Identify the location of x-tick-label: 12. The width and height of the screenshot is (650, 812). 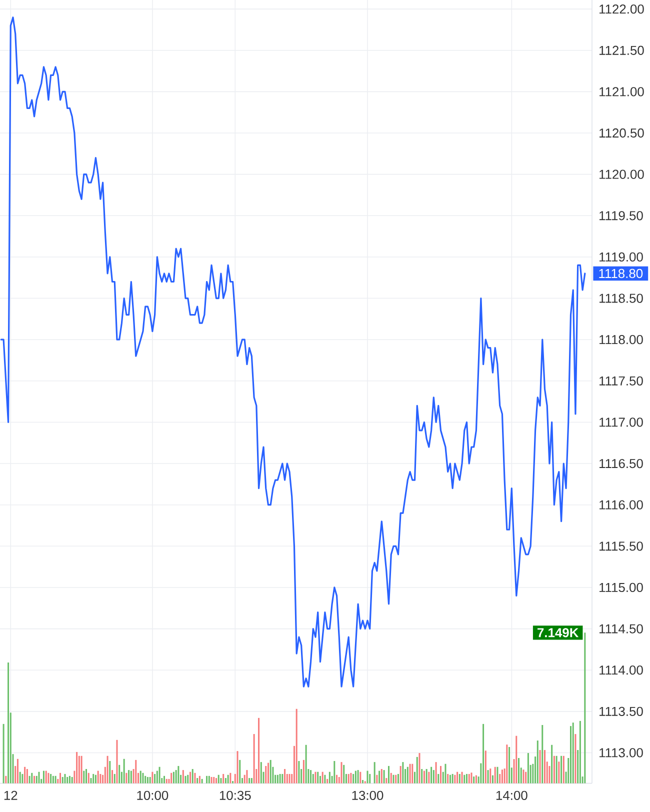
(11, 795).